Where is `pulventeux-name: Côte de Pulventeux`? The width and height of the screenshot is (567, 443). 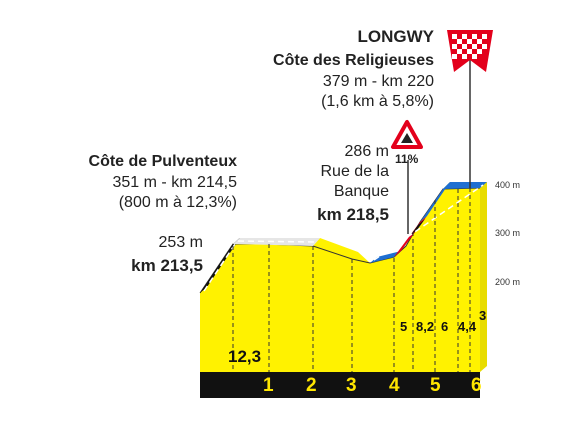
pulventeux-name: Côte de Pulventeux is located at coordinates (162, 161).